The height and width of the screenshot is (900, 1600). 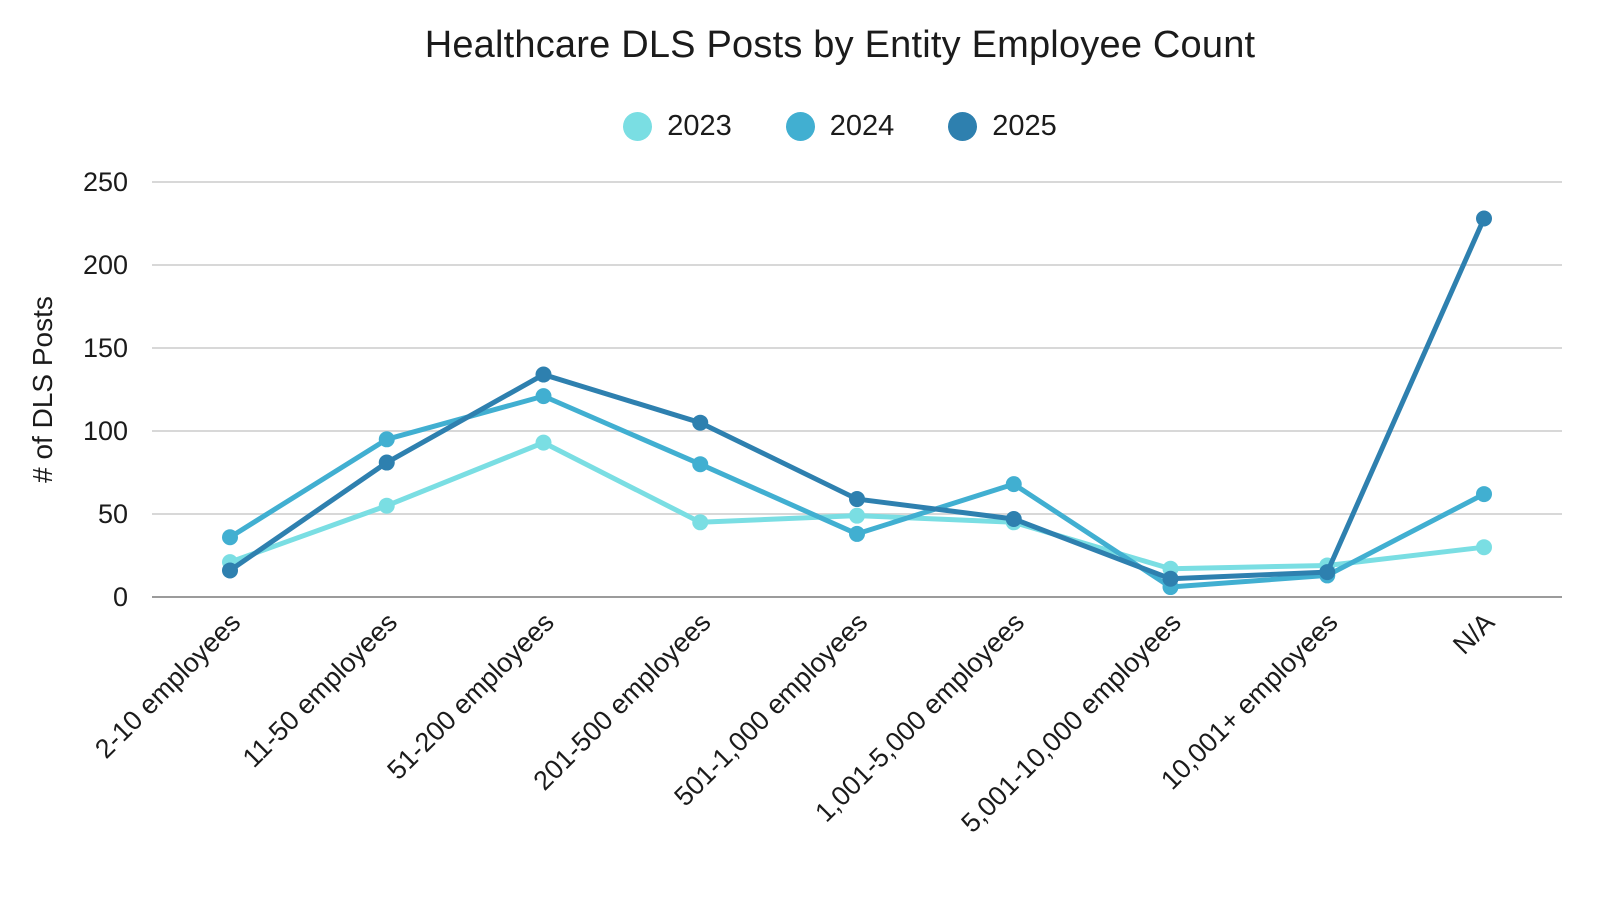 I want to click on legend-item-2024: 2024, so click(x=840, y=126).